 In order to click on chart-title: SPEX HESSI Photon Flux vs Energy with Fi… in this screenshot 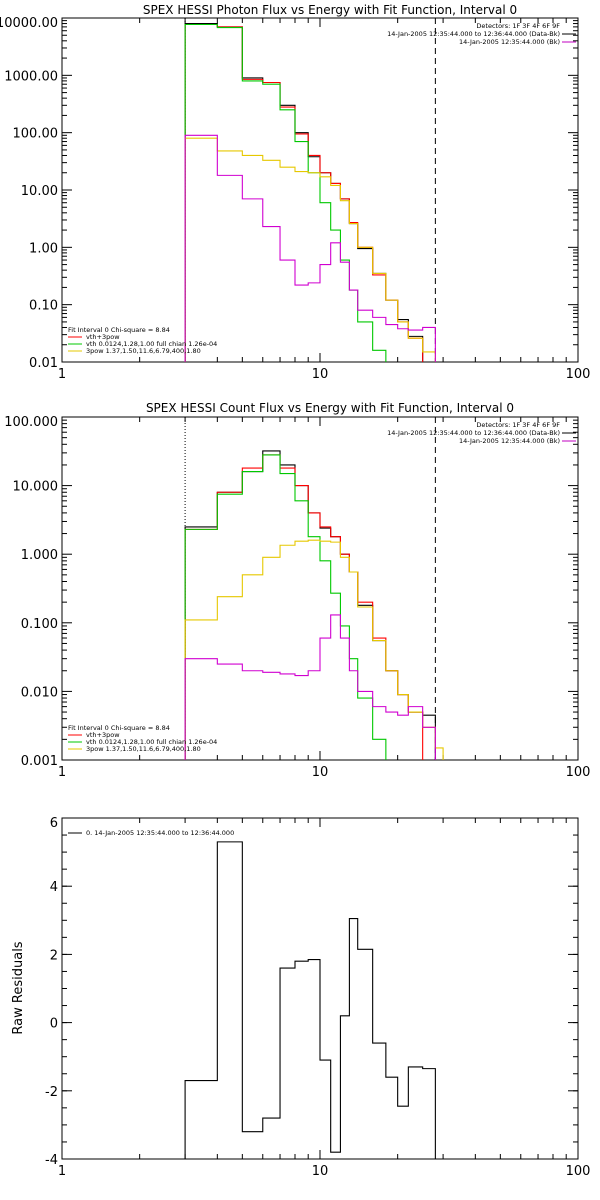, I will do `click(330, 10)`.